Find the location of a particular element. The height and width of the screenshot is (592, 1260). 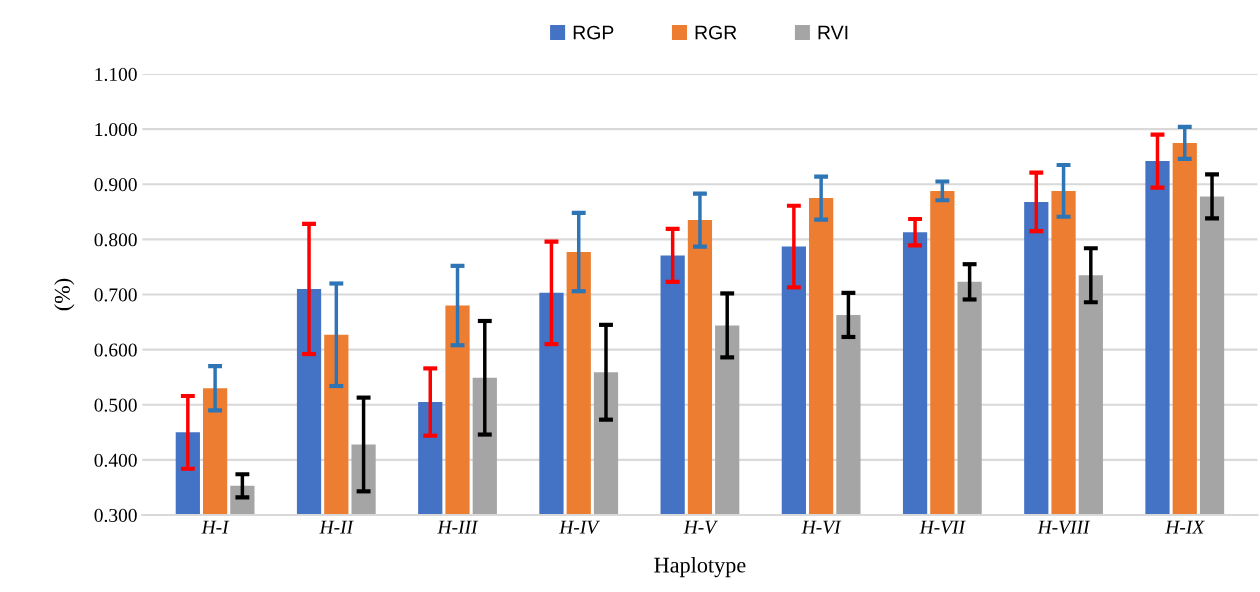

x-tick-label: H-II is located at coordinates (336, 527).